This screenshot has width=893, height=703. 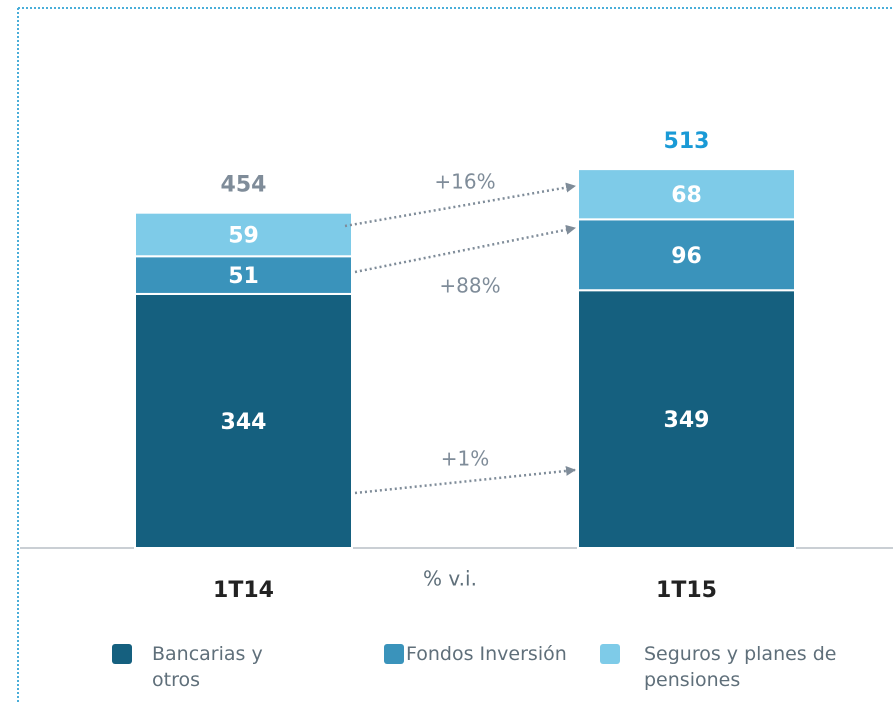 I want to click on value-label: 51, so click(x=243, y=276).